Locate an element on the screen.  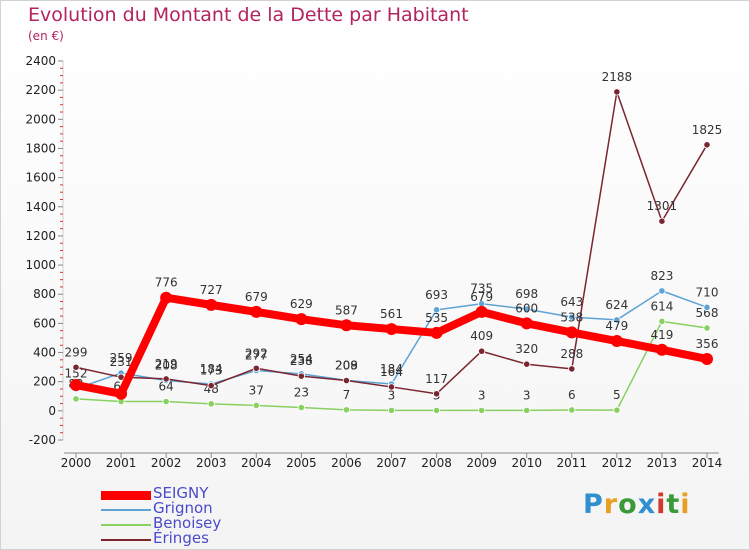
data-label-grignon: 209 is located at coordinates (346, 365).